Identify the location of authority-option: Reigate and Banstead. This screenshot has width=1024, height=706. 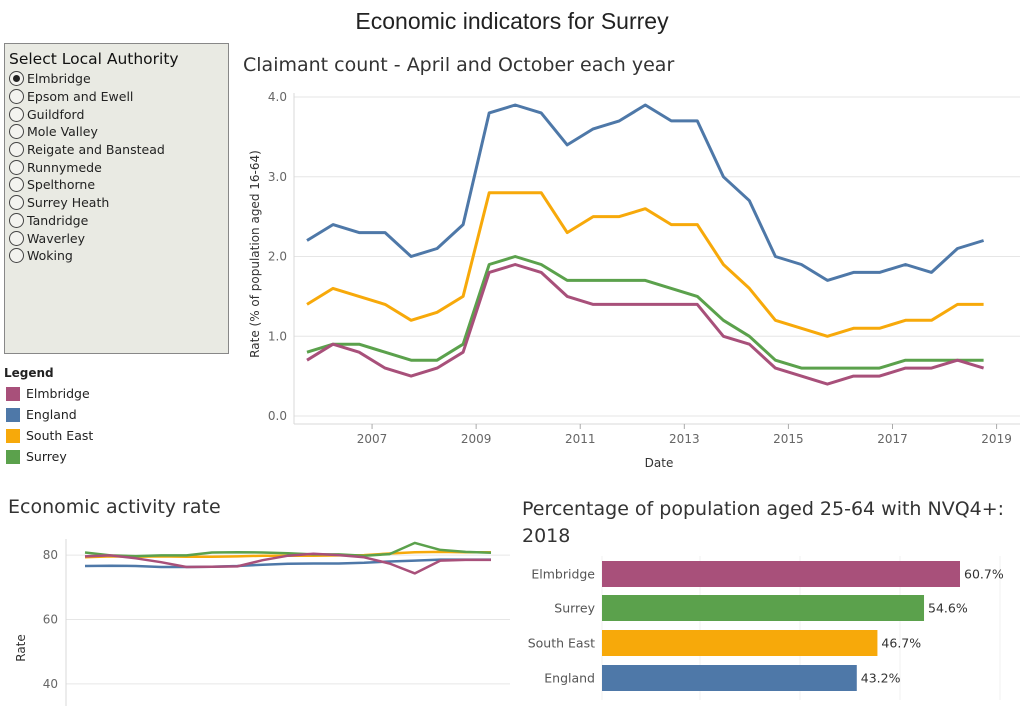
(118, 150).